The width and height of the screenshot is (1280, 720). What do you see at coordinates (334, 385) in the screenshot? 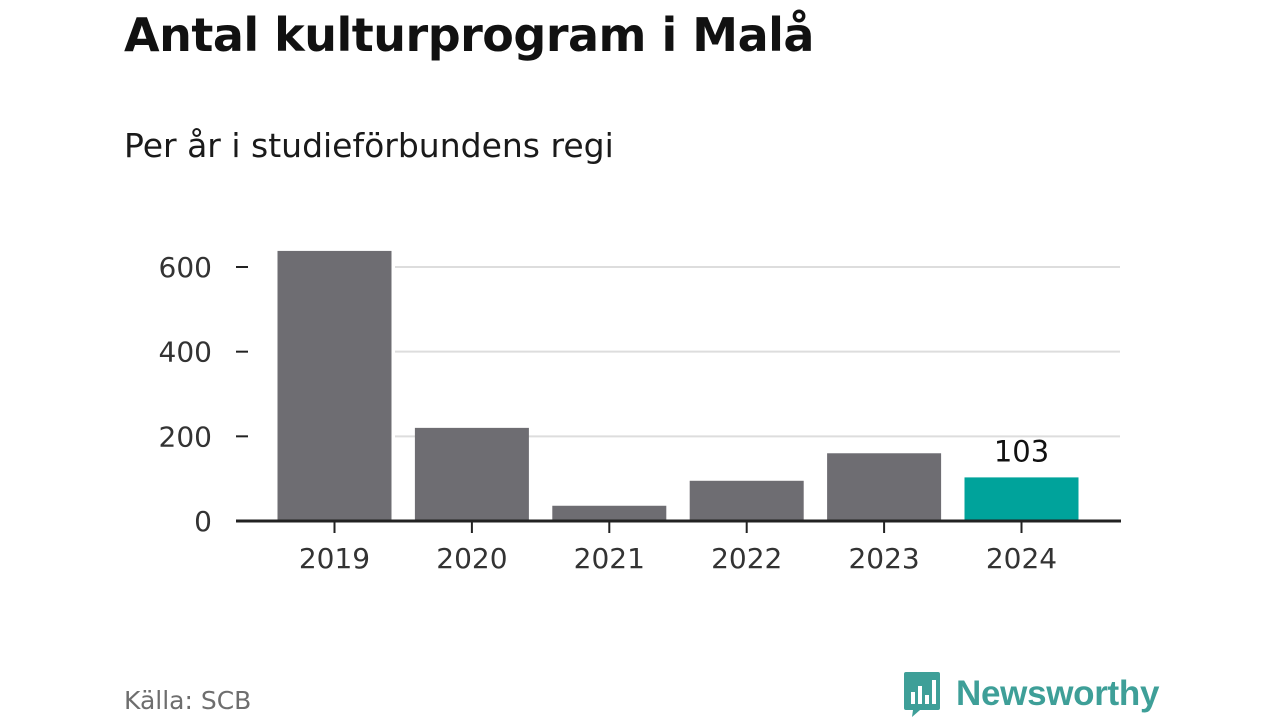
I see `bar-2019` at bounding box center [334, 385].